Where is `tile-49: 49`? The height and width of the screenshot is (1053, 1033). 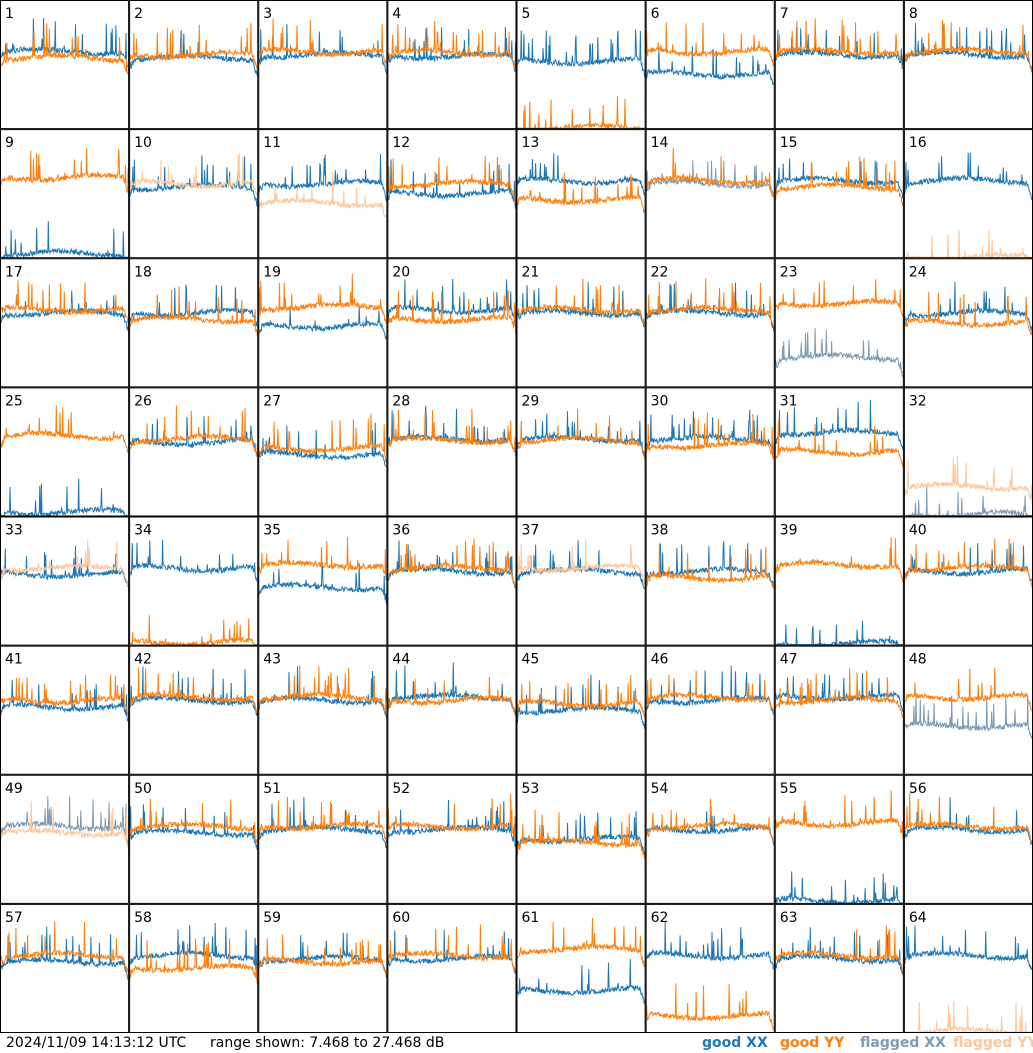
tile-49: 49 is located at coordinates (65, 839).